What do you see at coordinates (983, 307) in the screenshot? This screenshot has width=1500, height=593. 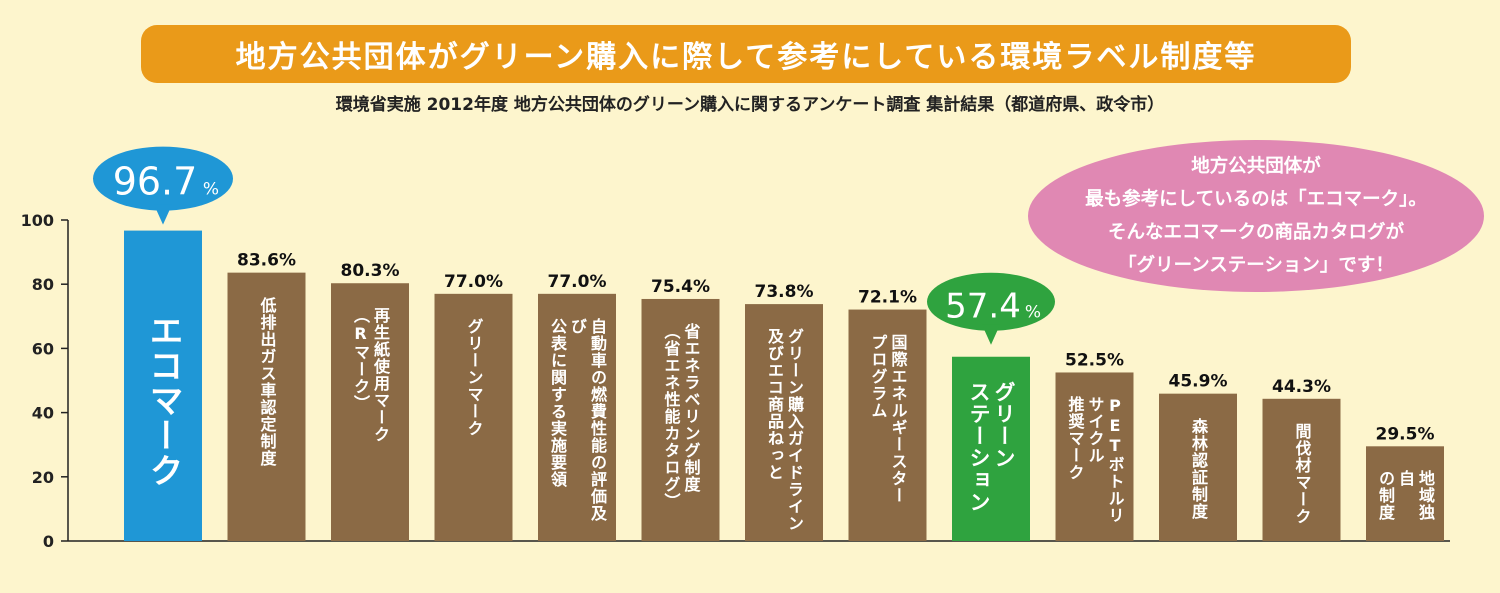 I see `value-label: 57.4` at bounding box center [983, 307].